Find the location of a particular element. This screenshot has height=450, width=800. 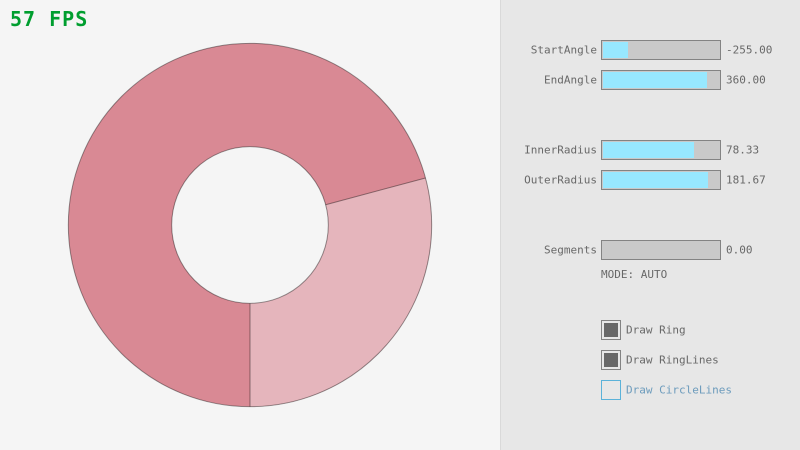

slider-fill-innerradius is located at coordinates (648, 150).